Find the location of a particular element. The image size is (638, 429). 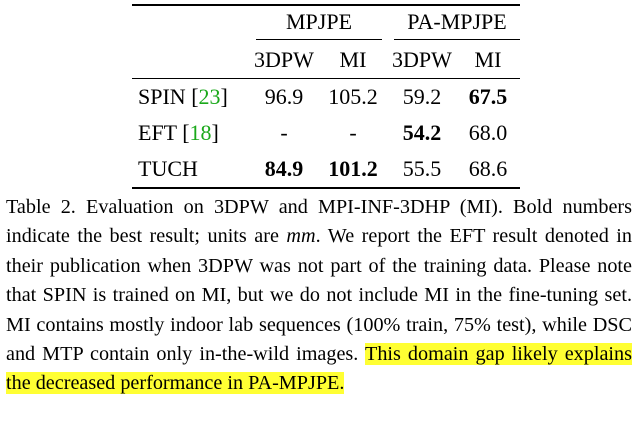

value-cell: 68.6 is located at coordinates (488, 170).